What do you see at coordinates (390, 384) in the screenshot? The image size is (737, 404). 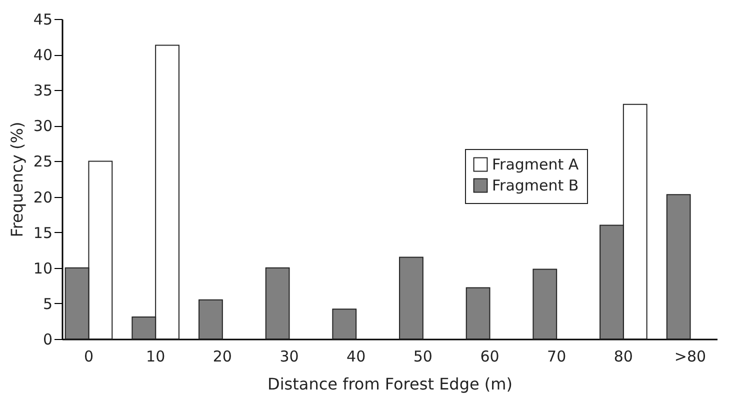 I see `x-axis-title: Distance from Forest Edge (m)` at bounding box center [390, 384].